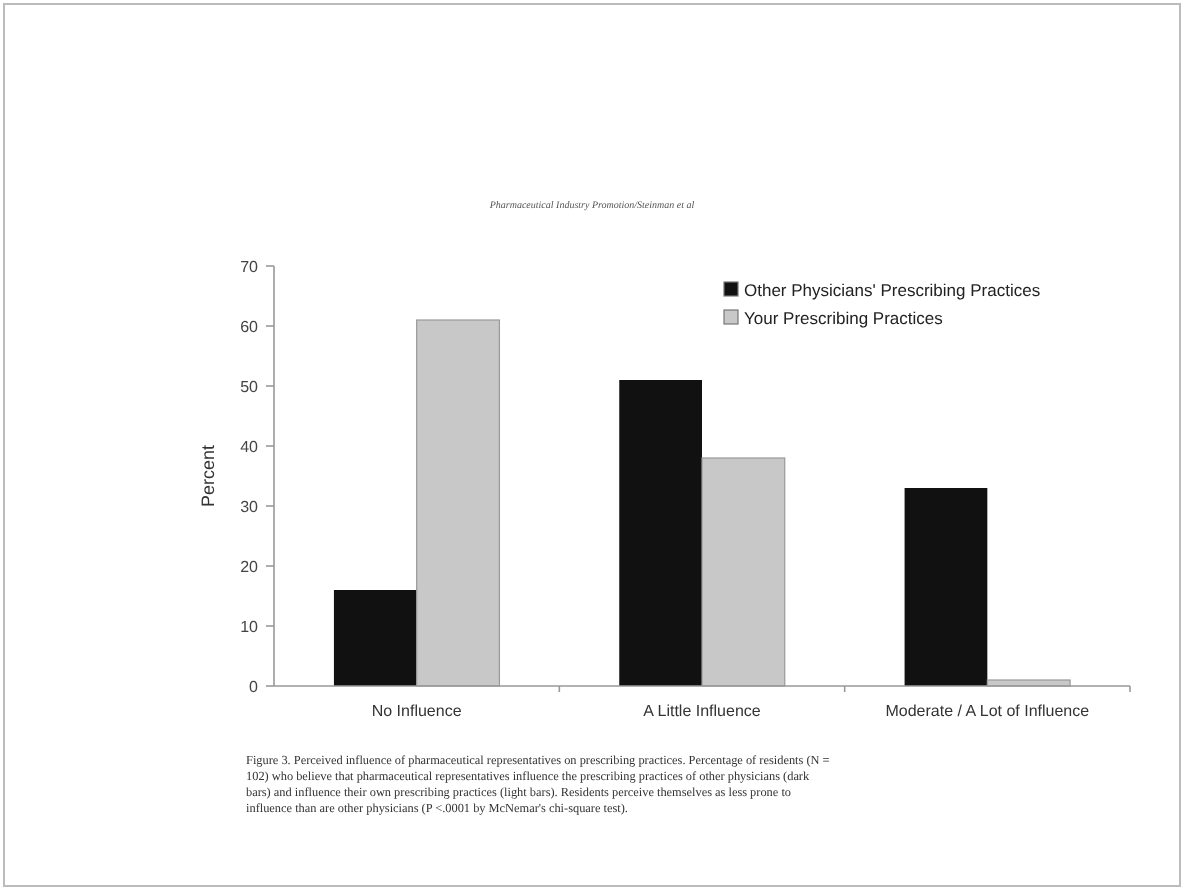 The height and width of the screenshot is (890, 1184). I want to click on x-tick-label: A Little Influence, so click(702, 711).